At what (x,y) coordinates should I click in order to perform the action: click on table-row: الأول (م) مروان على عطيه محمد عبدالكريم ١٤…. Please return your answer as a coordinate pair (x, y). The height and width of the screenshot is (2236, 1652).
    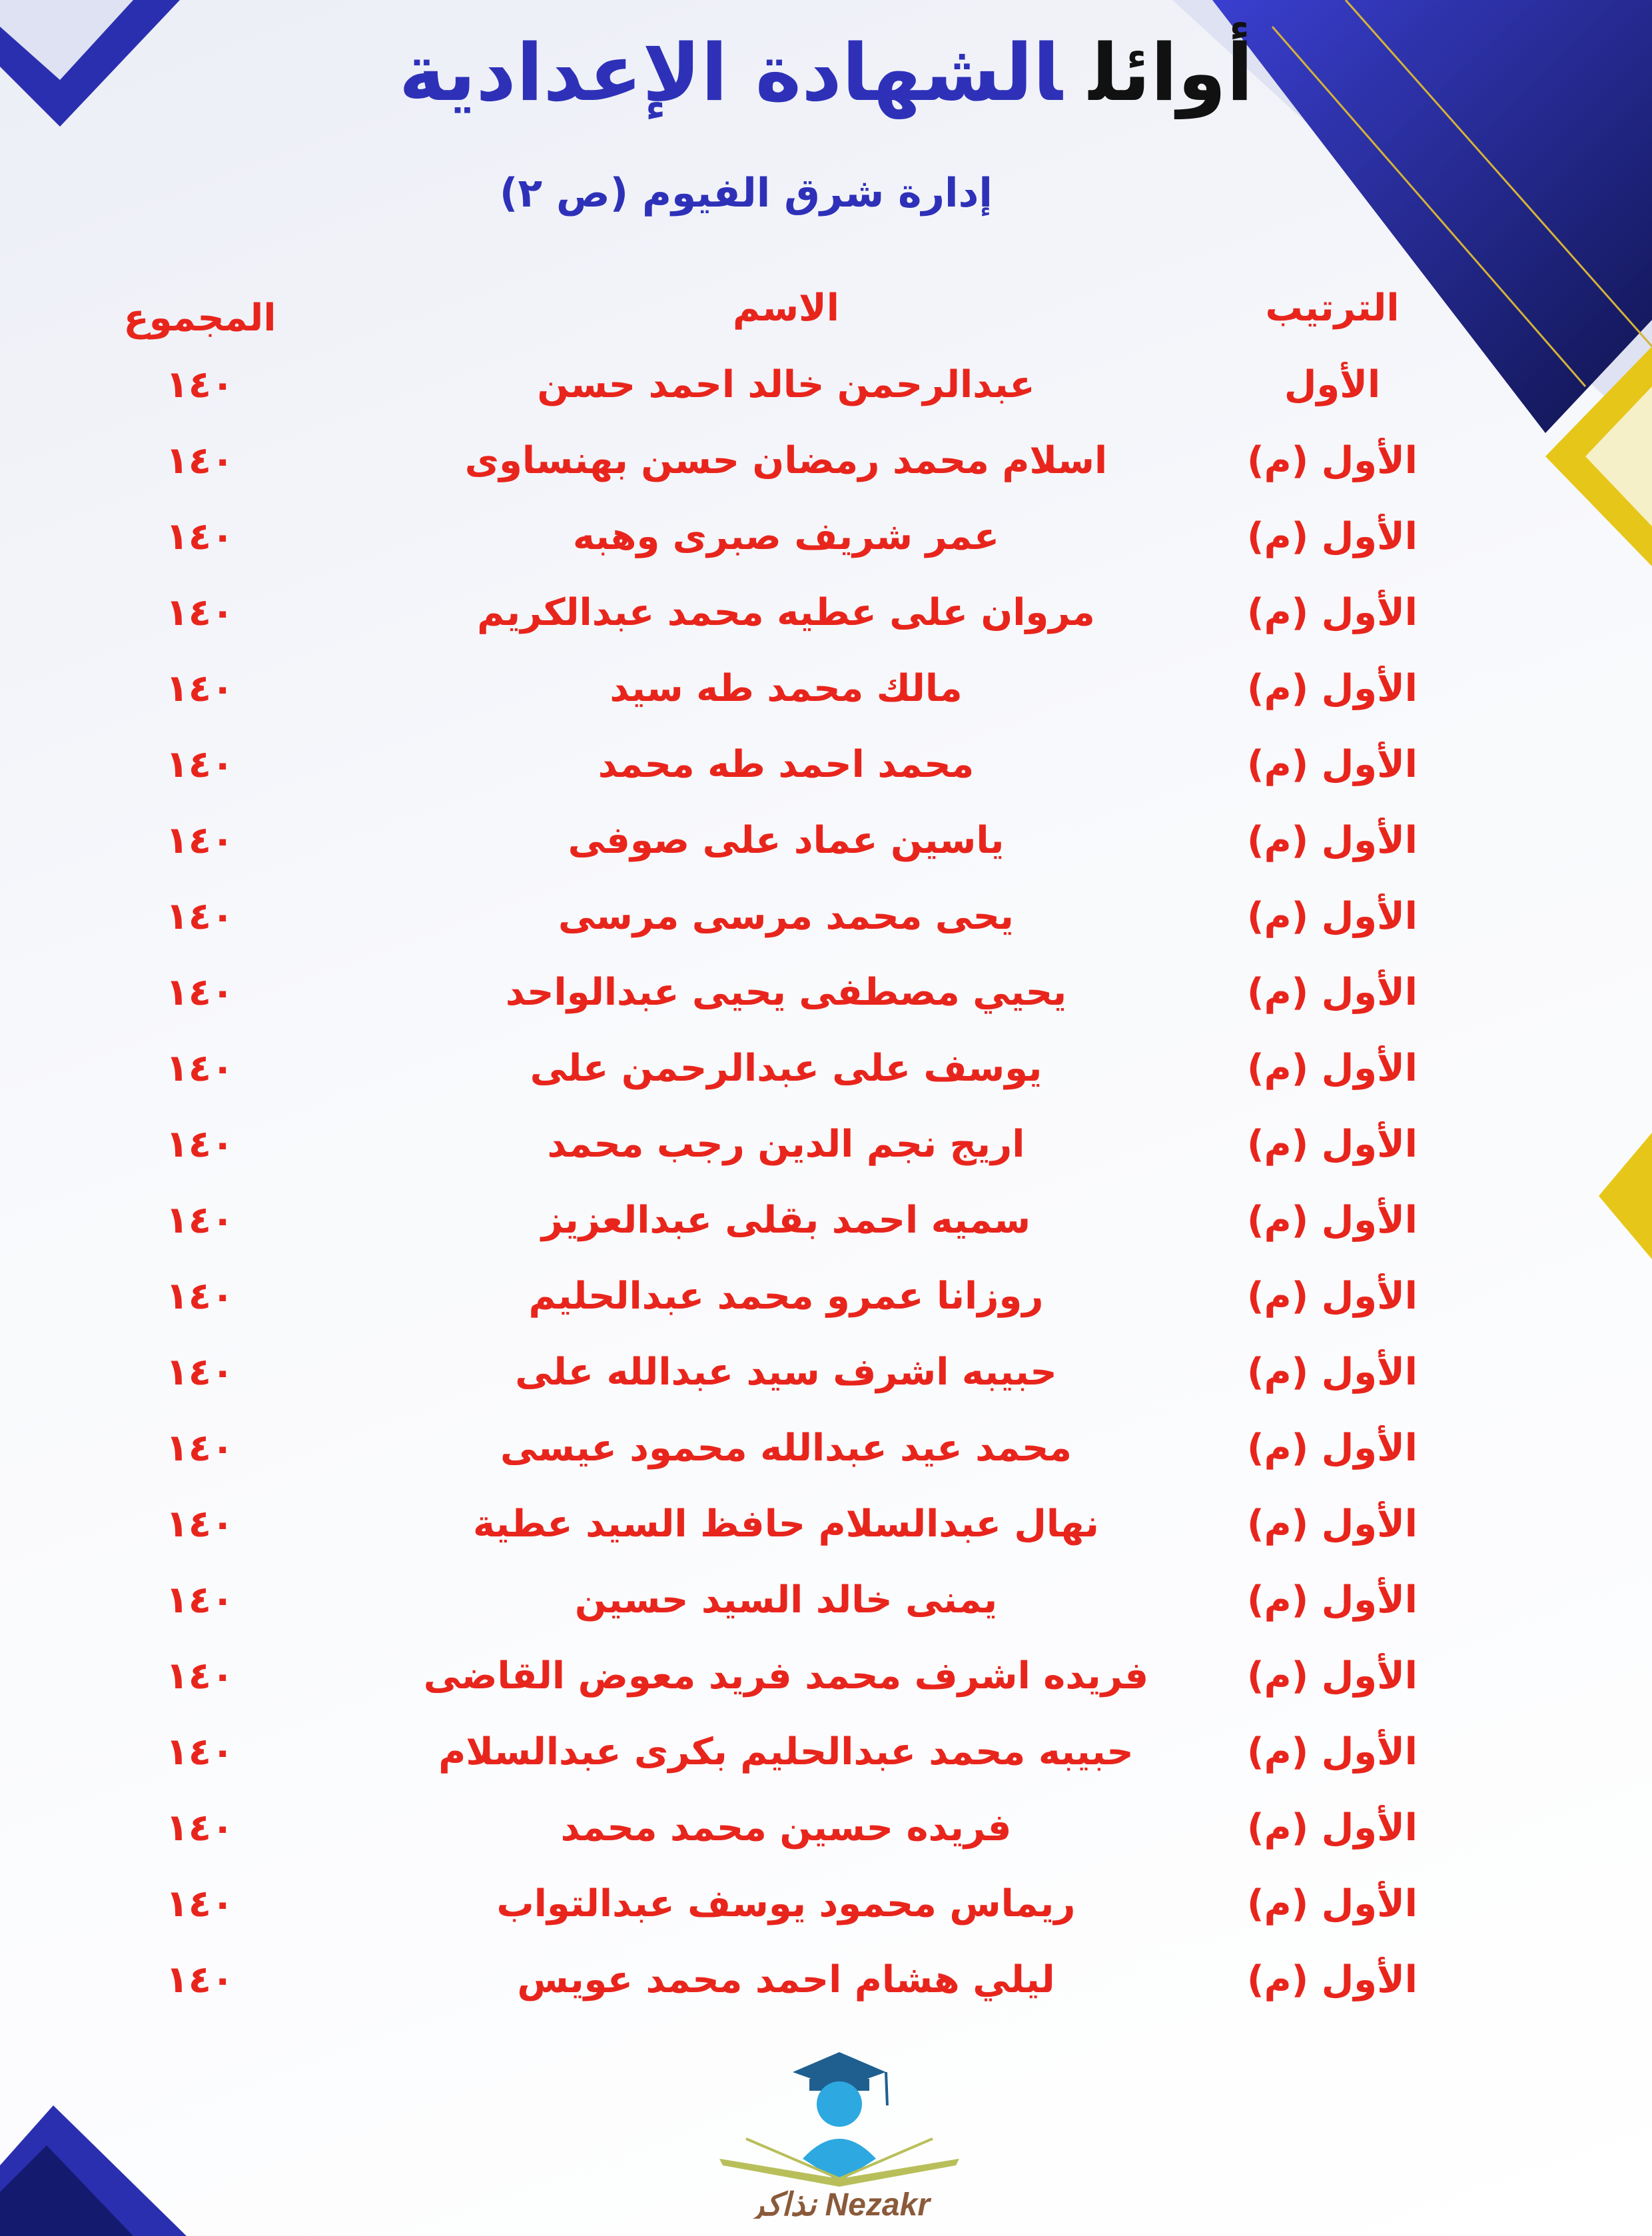
    Looking at the image, I should click on (826, 629).